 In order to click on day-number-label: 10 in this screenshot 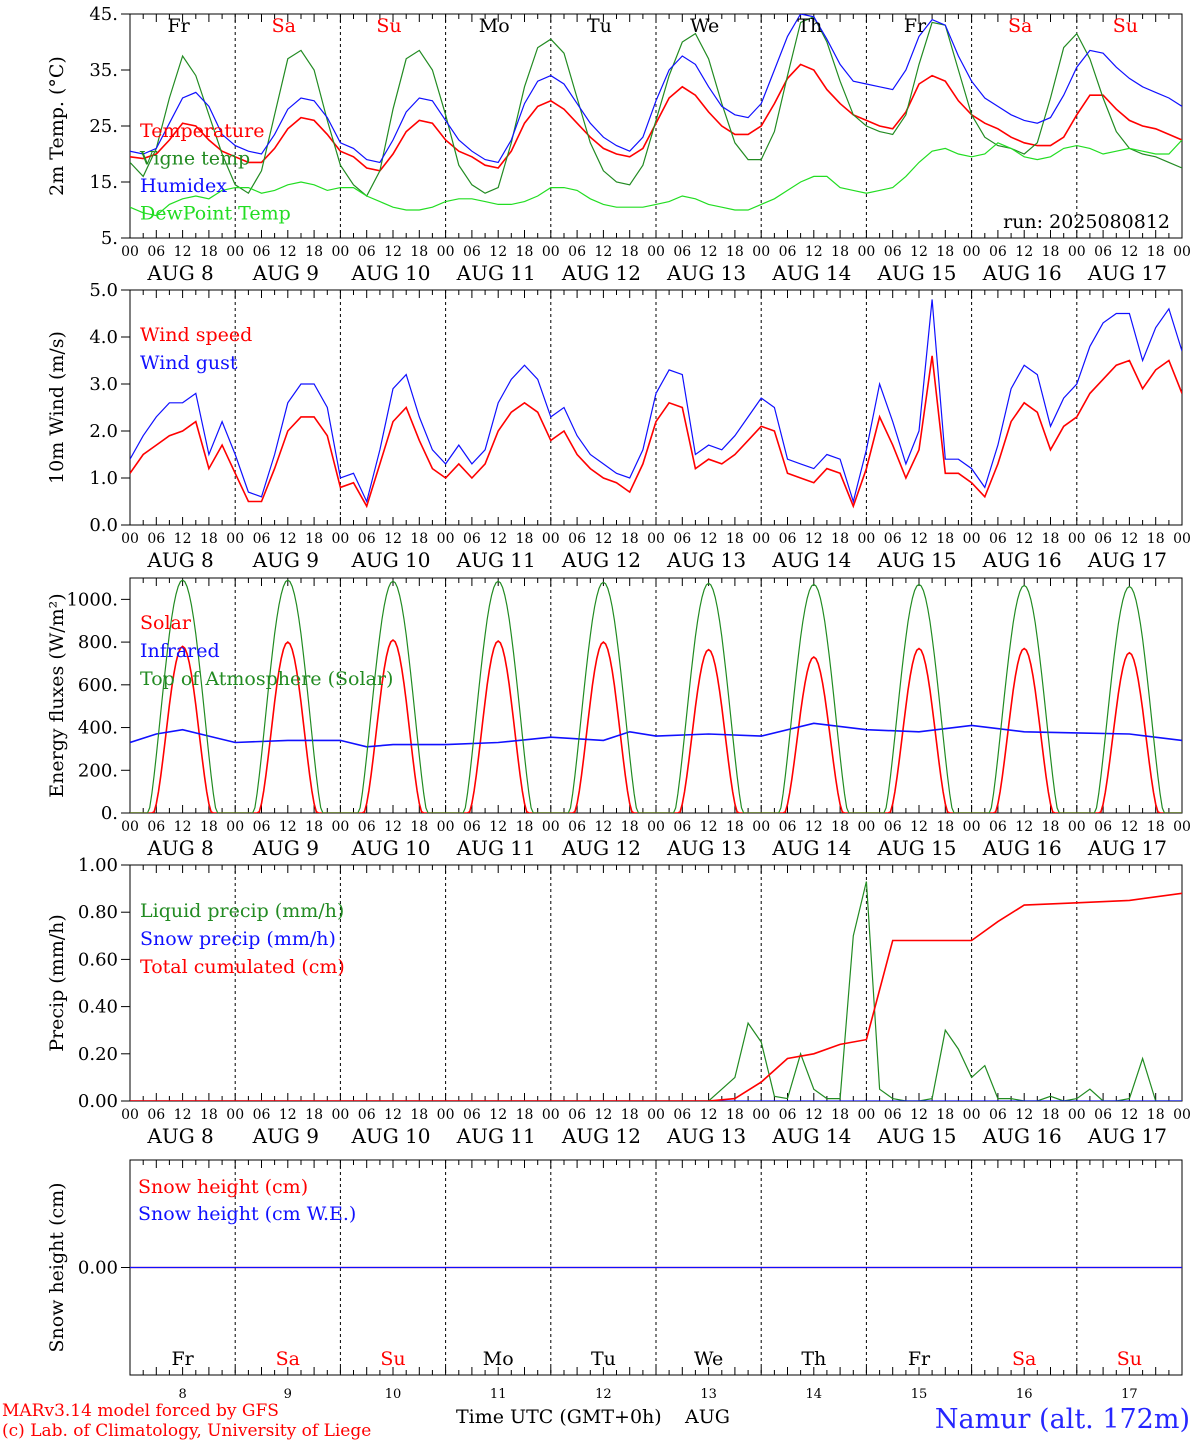, I will do `click(393, 1394)`.